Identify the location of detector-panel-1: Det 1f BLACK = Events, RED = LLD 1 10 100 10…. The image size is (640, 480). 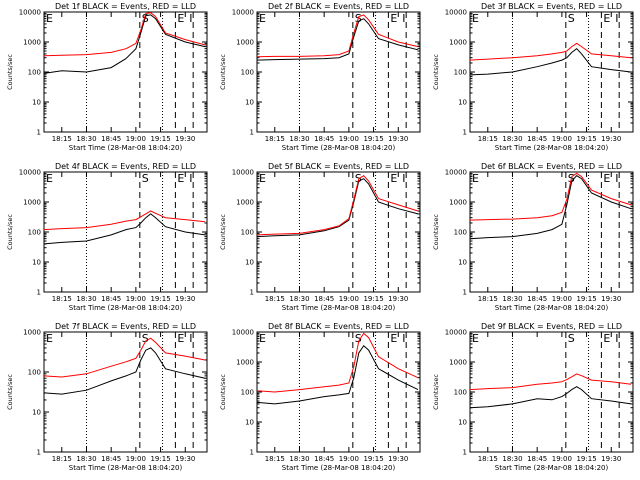
(107, 77).